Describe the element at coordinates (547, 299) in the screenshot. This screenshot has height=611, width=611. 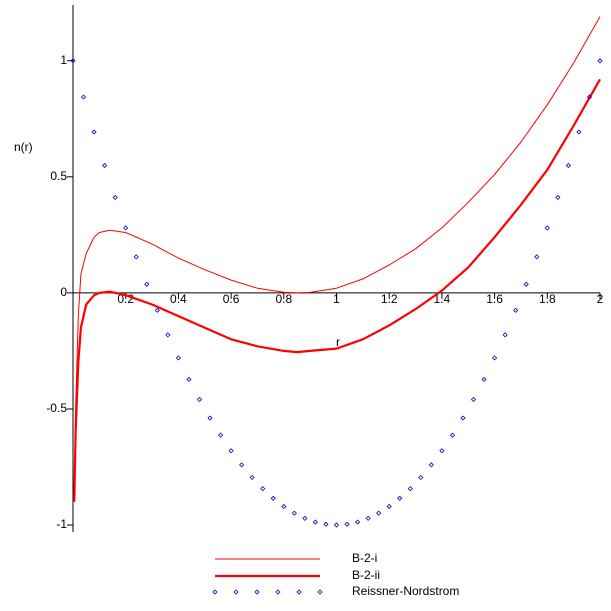
I see `x-tick-label: 1.8` at that location.